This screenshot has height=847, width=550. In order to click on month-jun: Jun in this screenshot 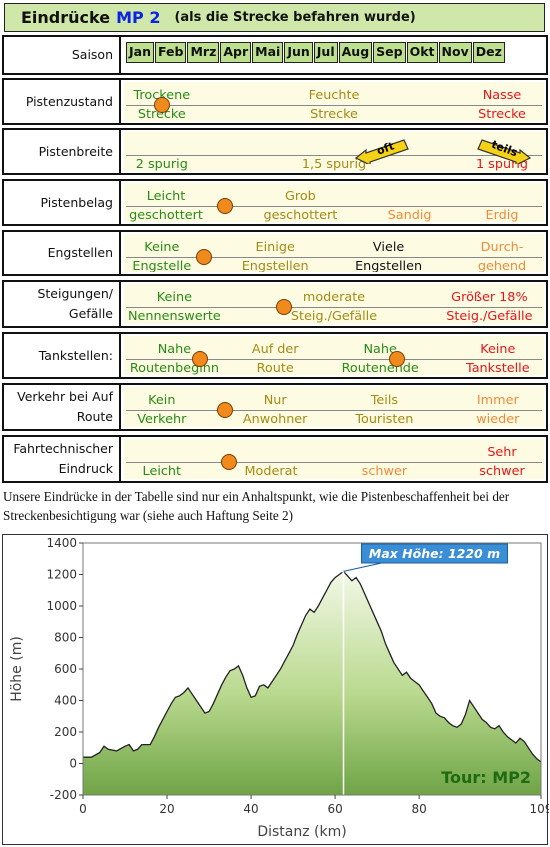, I will do `click(298, 52)`.